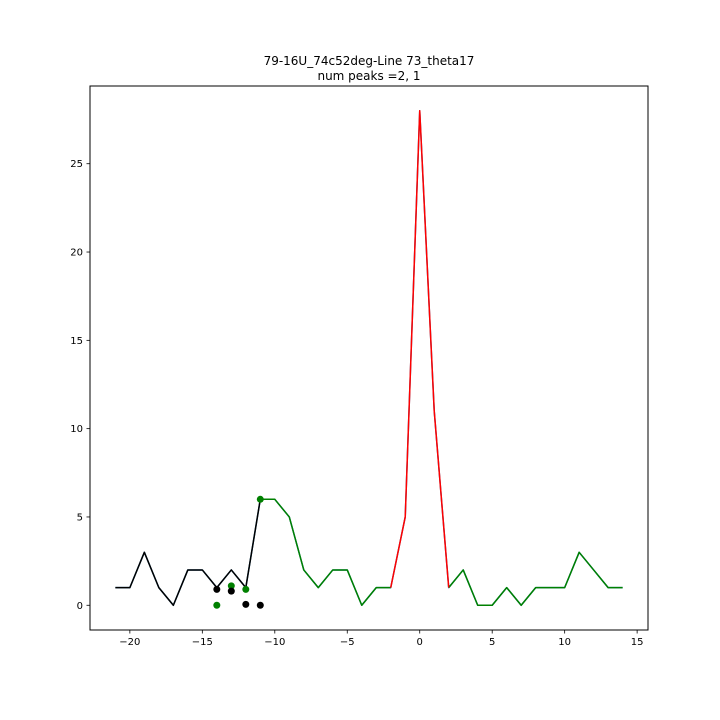  Describe the element at coordinates (76, 429) in the screenshot. I see `y-tick-label: 10` at that location.